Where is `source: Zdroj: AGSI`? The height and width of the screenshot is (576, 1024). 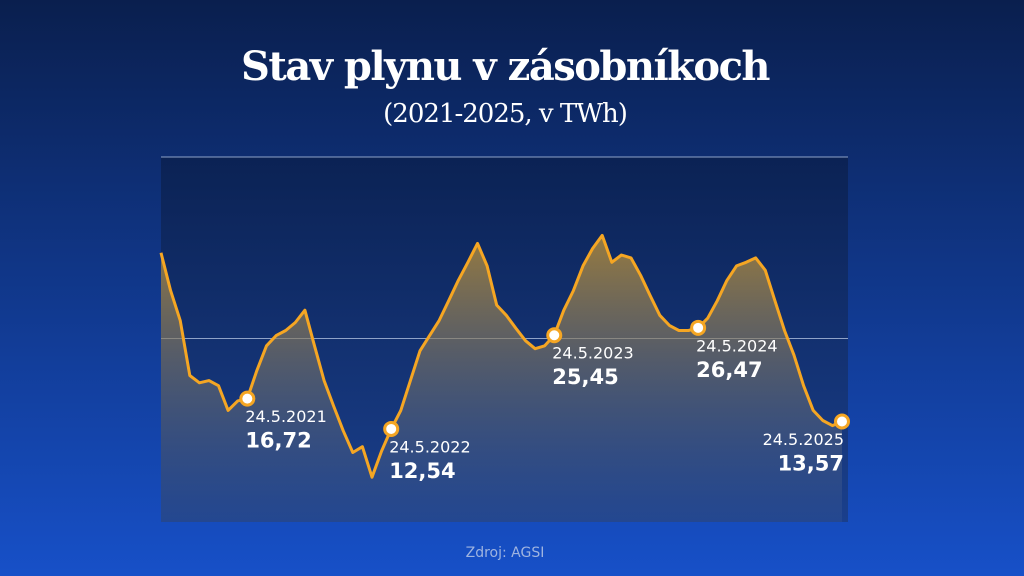
source: Zdroj: AGSI is located at coordinates (505, 553).